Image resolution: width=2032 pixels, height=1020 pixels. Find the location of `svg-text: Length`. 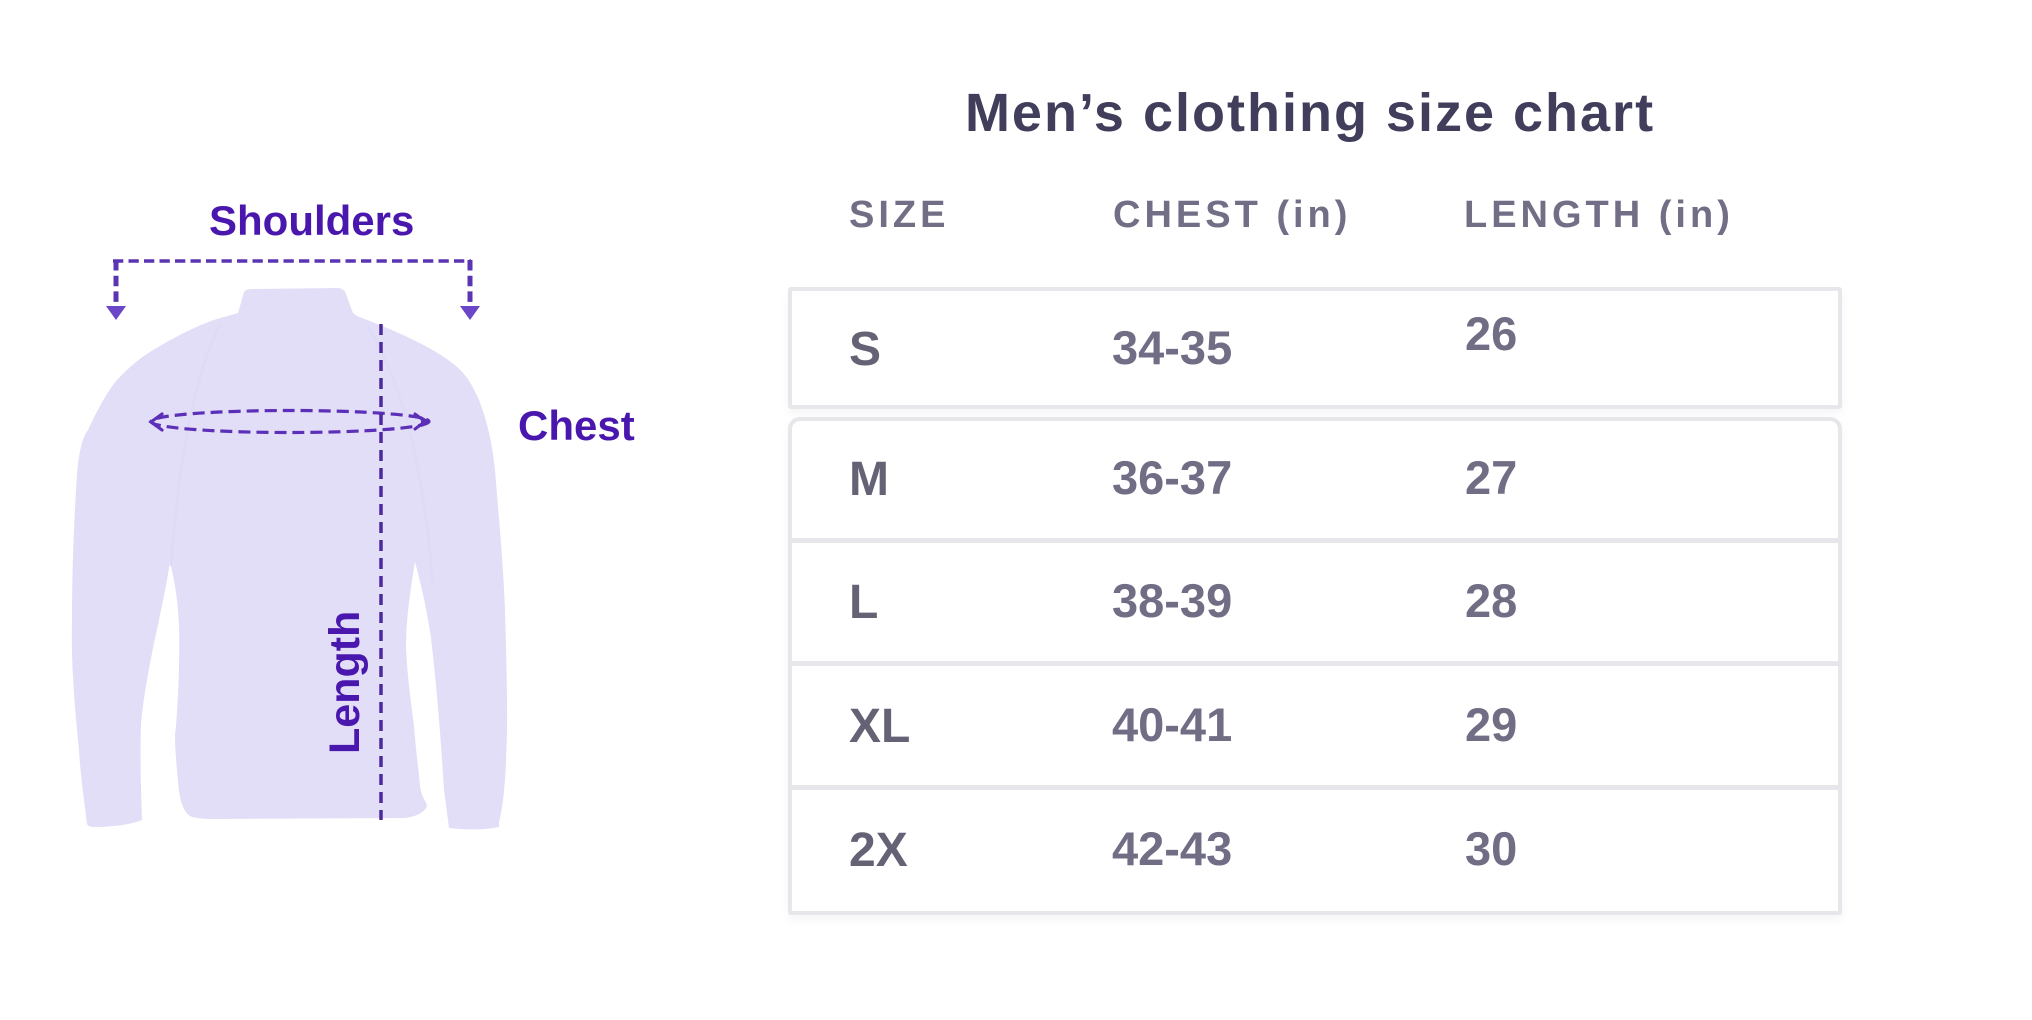

svg-text: Length is located at coordinates (345, 682).